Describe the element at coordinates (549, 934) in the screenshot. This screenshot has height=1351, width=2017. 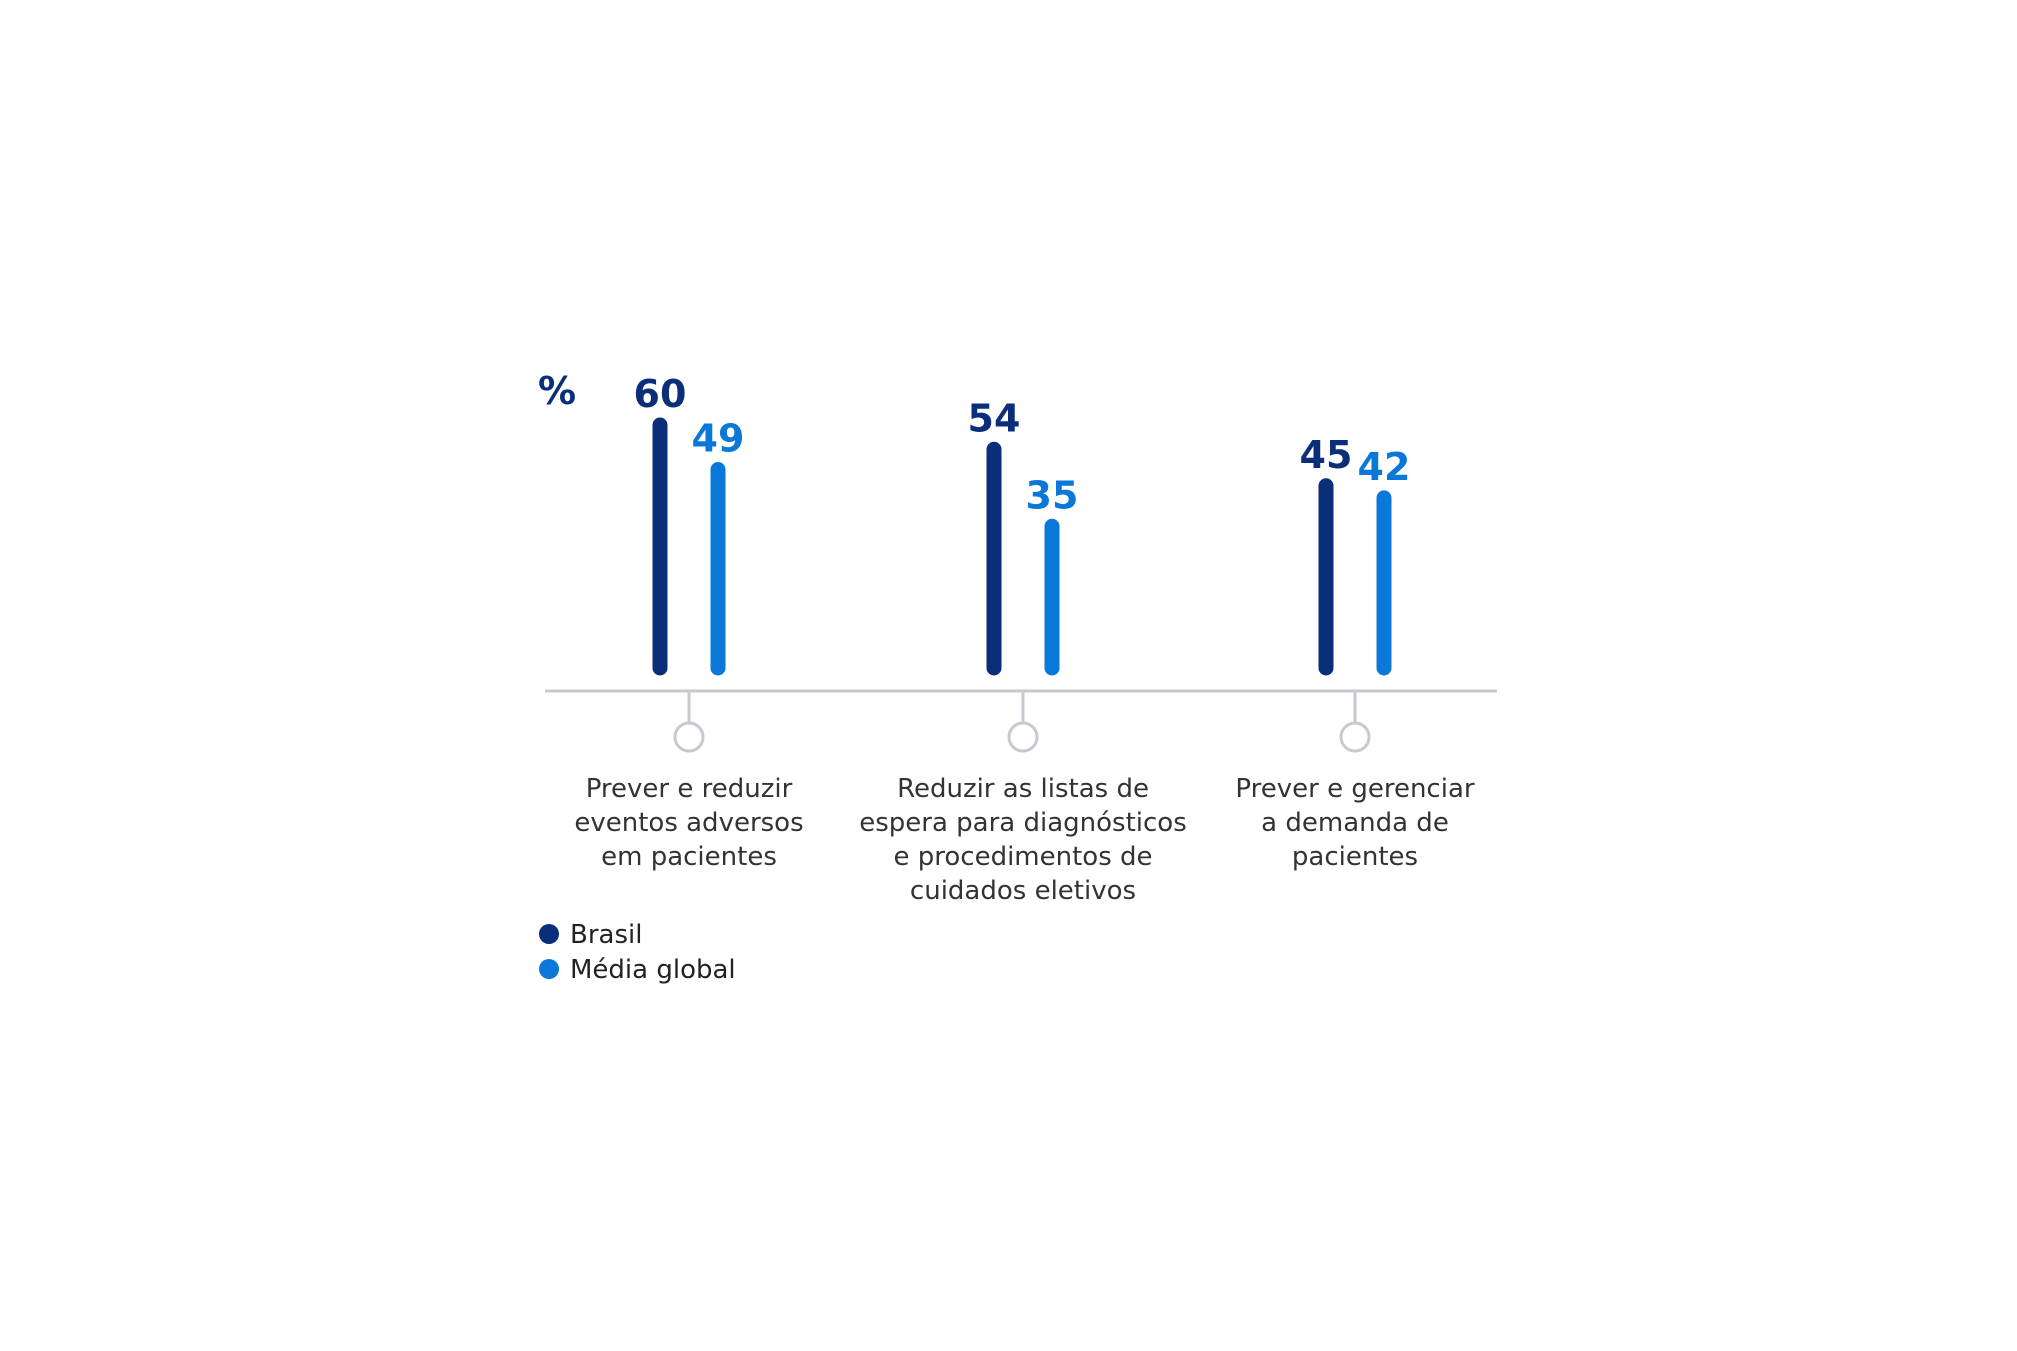
I see `legend-dot-icon-brasil` at that location.